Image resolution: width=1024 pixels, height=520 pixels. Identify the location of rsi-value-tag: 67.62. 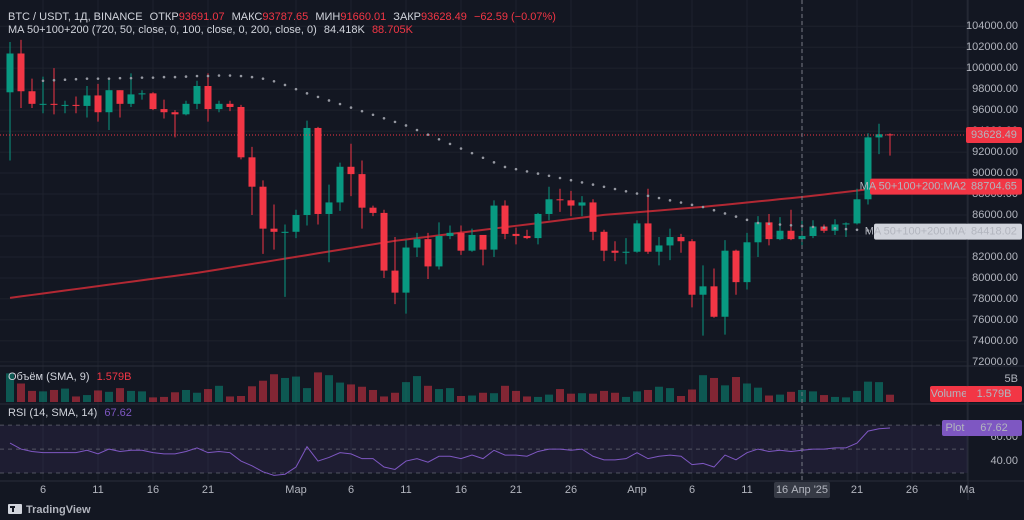
(994, 428).